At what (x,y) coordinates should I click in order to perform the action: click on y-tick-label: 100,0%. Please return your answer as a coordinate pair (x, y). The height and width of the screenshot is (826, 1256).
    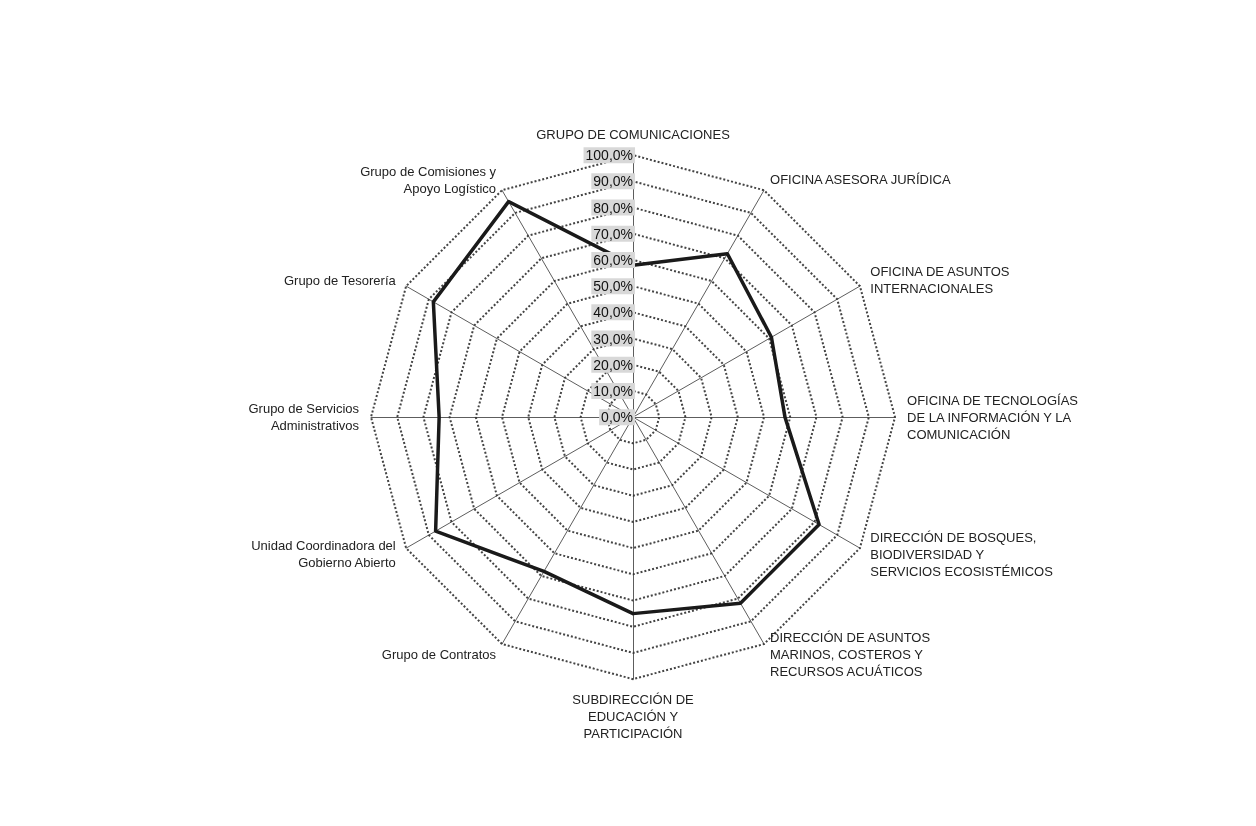
    Looking at the image, I should click on (609, 155).